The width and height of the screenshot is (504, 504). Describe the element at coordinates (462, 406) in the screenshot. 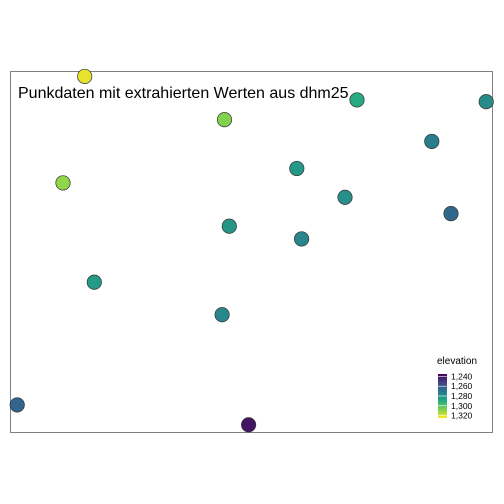

I see `colorbar-tick-label-4: 1,300` at that location.